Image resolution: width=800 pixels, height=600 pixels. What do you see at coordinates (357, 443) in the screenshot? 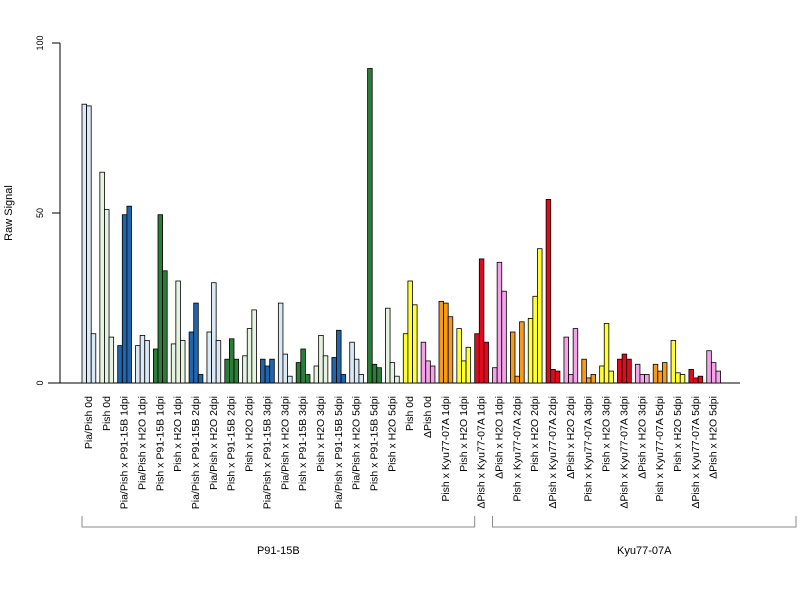
I see `category-label: Pia/Pish x H2O 5dpi` at bounding box center [357, 443].